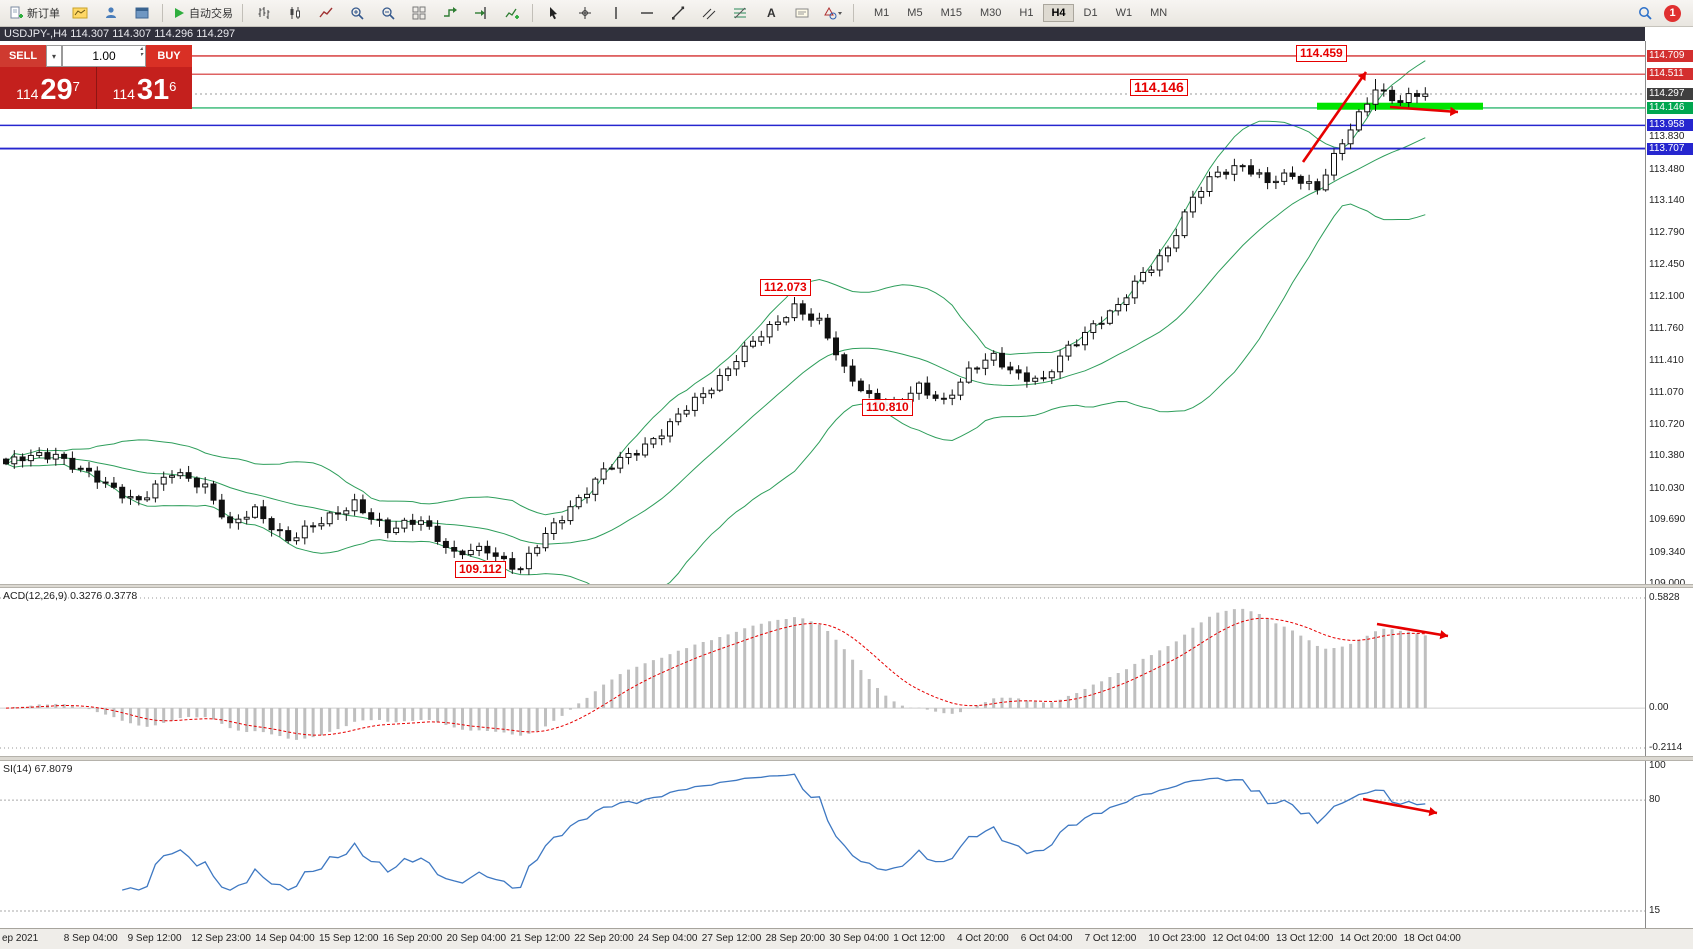 The height and width of the screenshot is (949, 1693). I want to click on sell-price-pips: 29, so click(56, 90).